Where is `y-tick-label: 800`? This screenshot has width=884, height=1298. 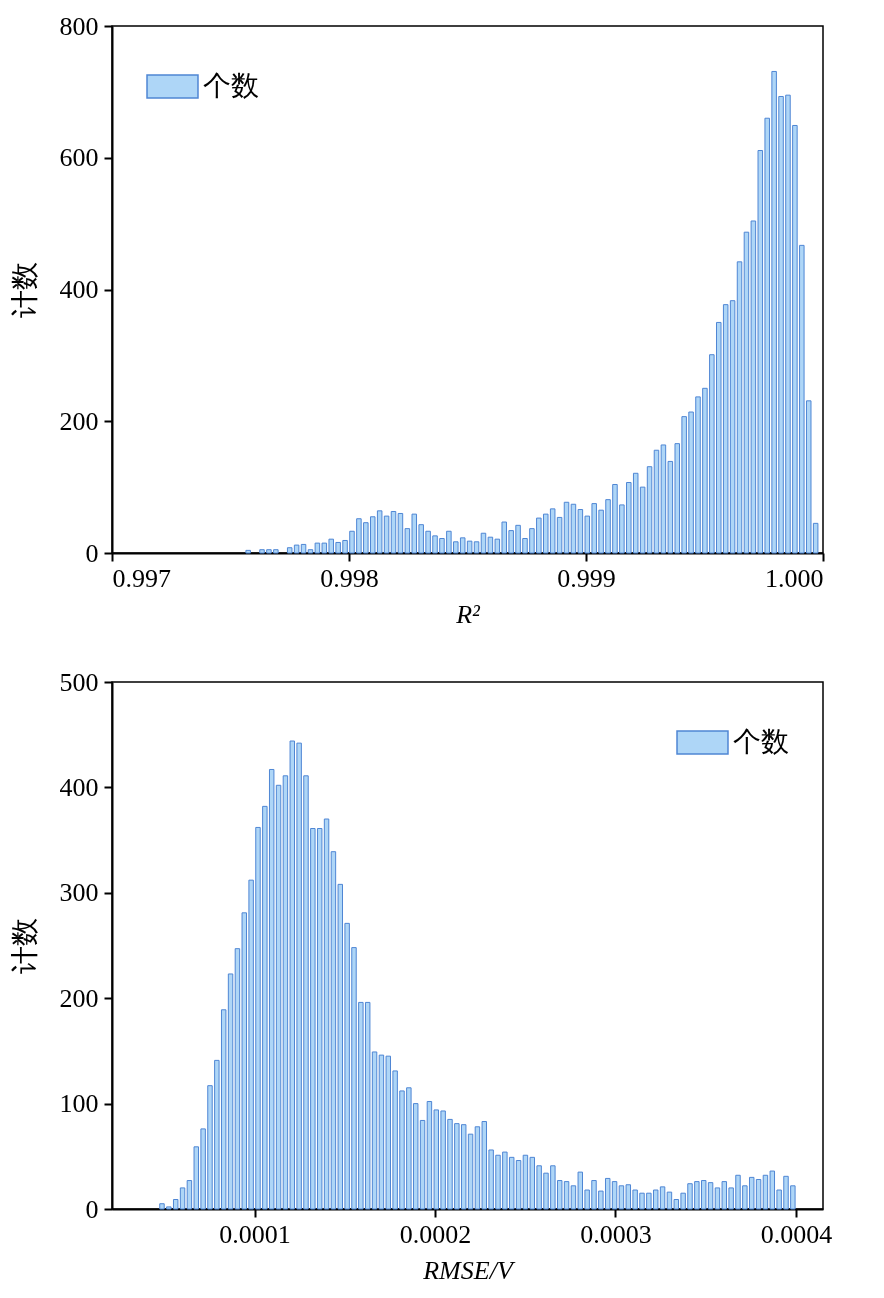
y-tick-label: 800 is located at coordinates (79, 26).